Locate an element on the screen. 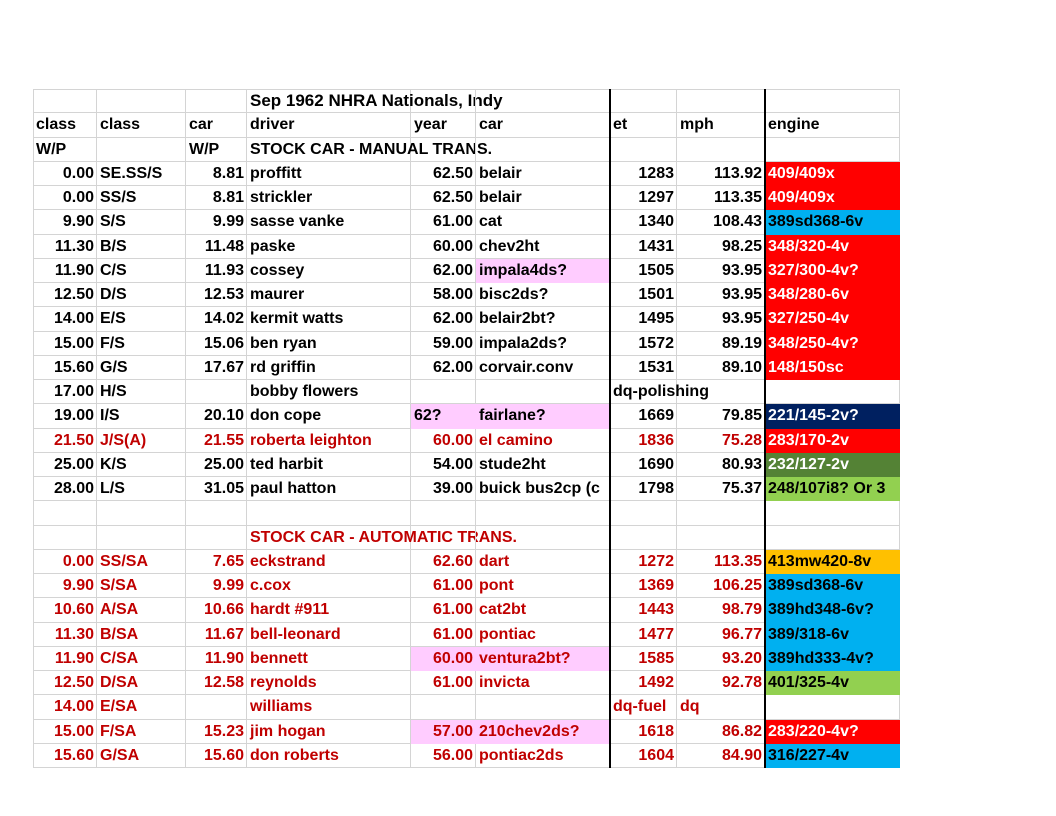 This screenshot has height=816, width=1056. cell-text: 21.55 is located at coordinates (223, 440).